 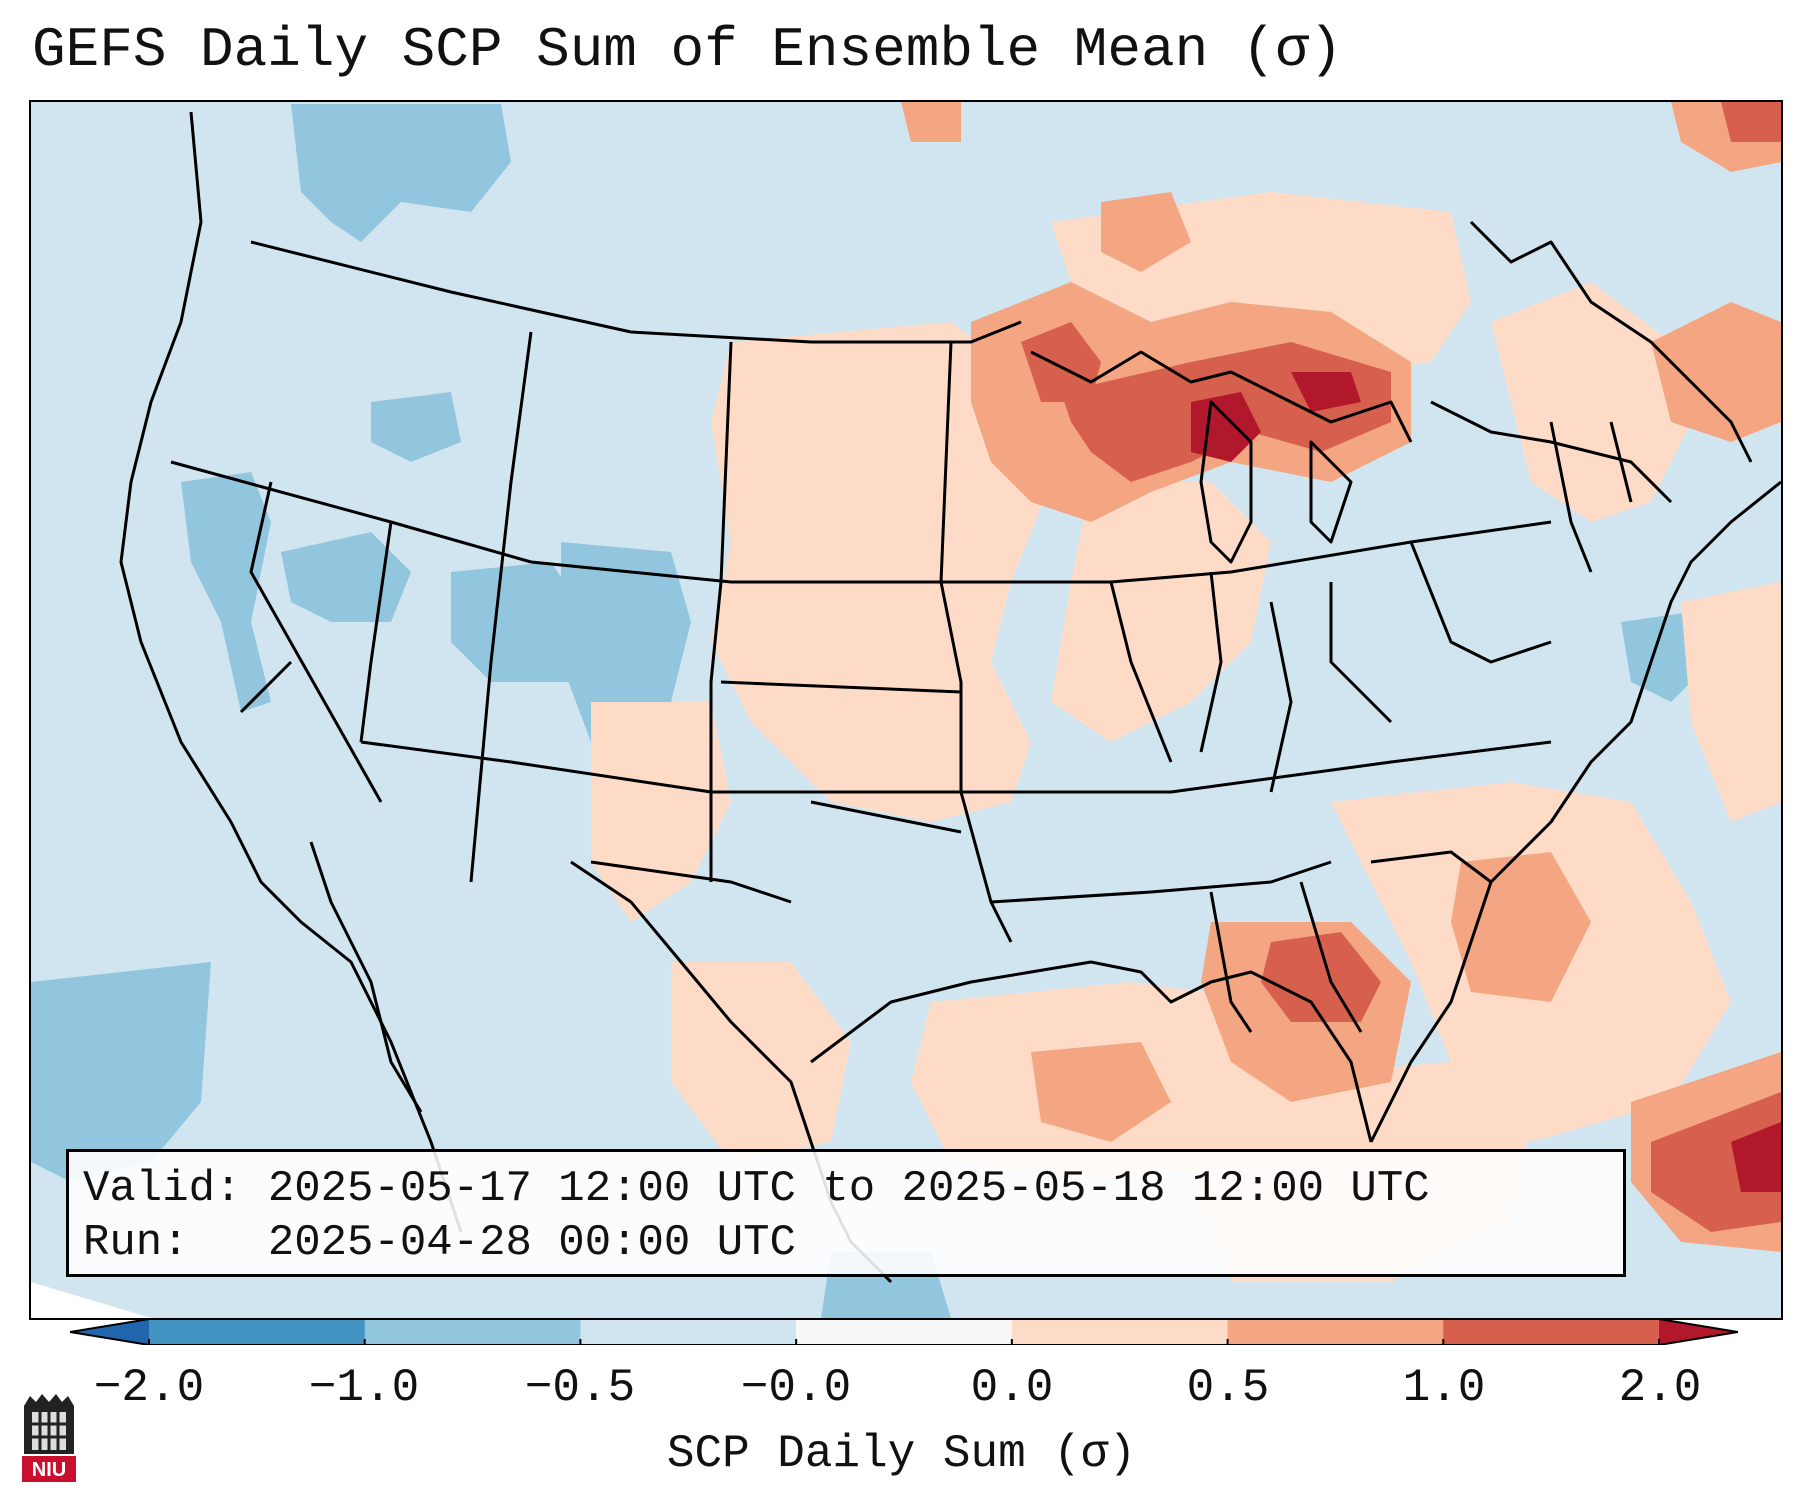 What do you see at coordinates (1444, 1388) in the screenshot?
I see `colorbar-tick-label: 1.0` at bounding box center [1444, 1388].